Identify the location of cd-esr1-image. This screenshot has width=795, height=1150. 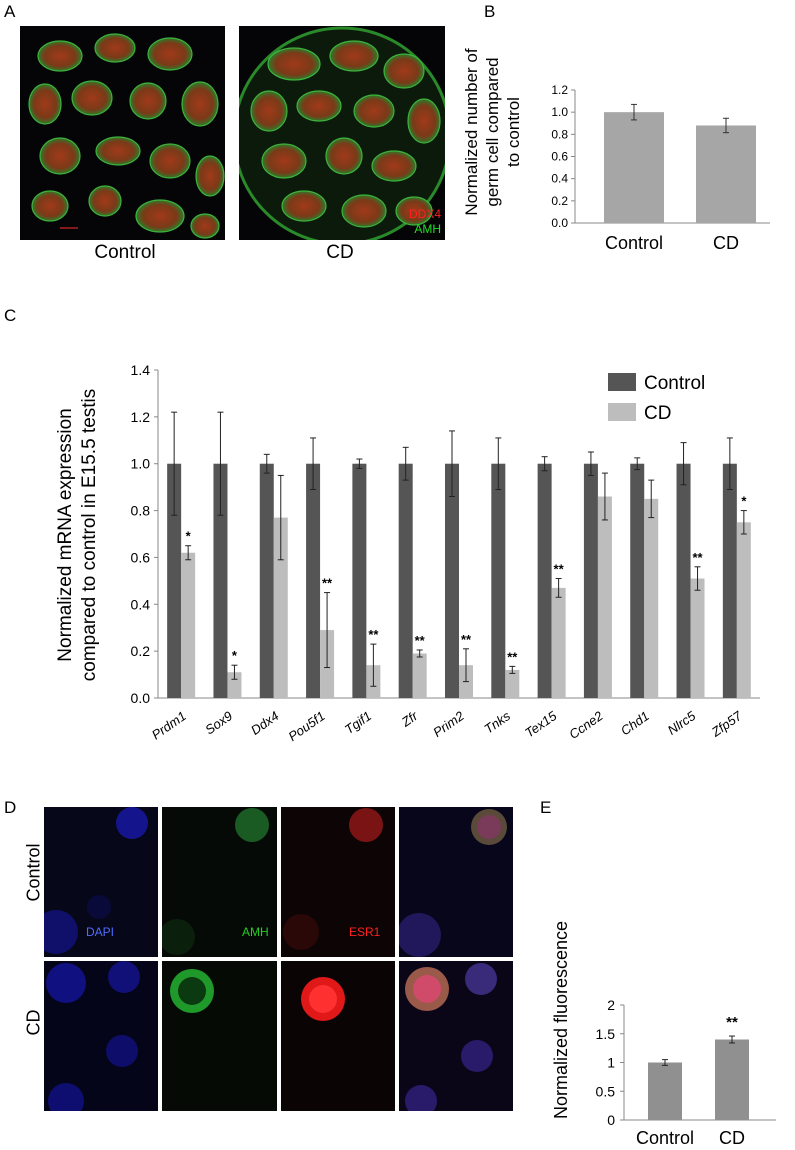
(338, 1036).